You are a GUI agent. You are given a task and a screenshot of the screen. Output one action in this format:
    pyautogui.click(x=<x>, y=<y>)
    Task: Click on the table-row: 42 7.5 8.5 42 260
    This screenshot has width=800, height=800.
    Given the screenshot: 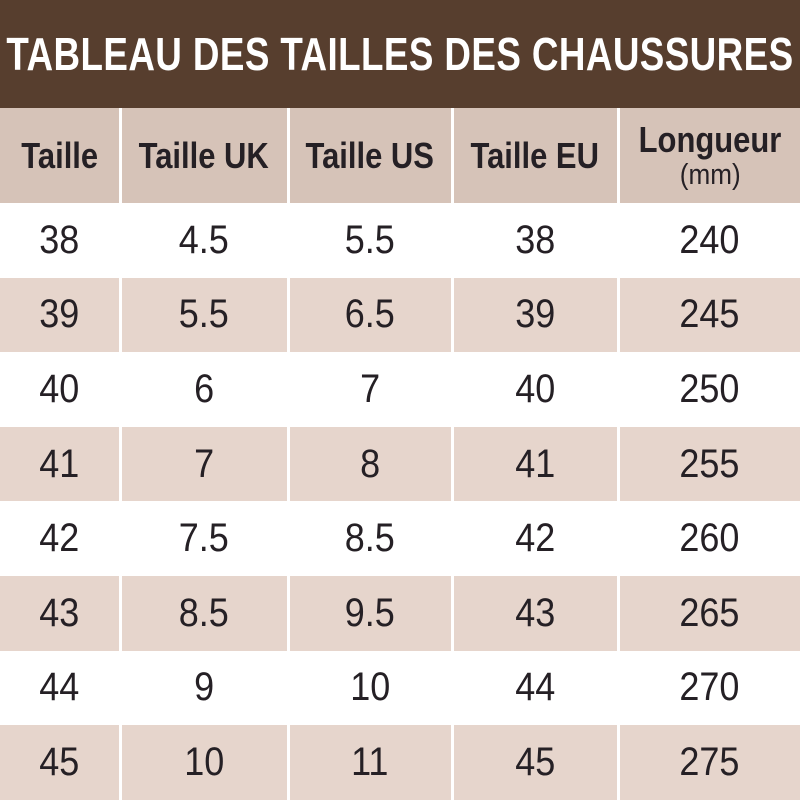 What is the action you would take?
    pyautogui.click(x=400, y=538)
    